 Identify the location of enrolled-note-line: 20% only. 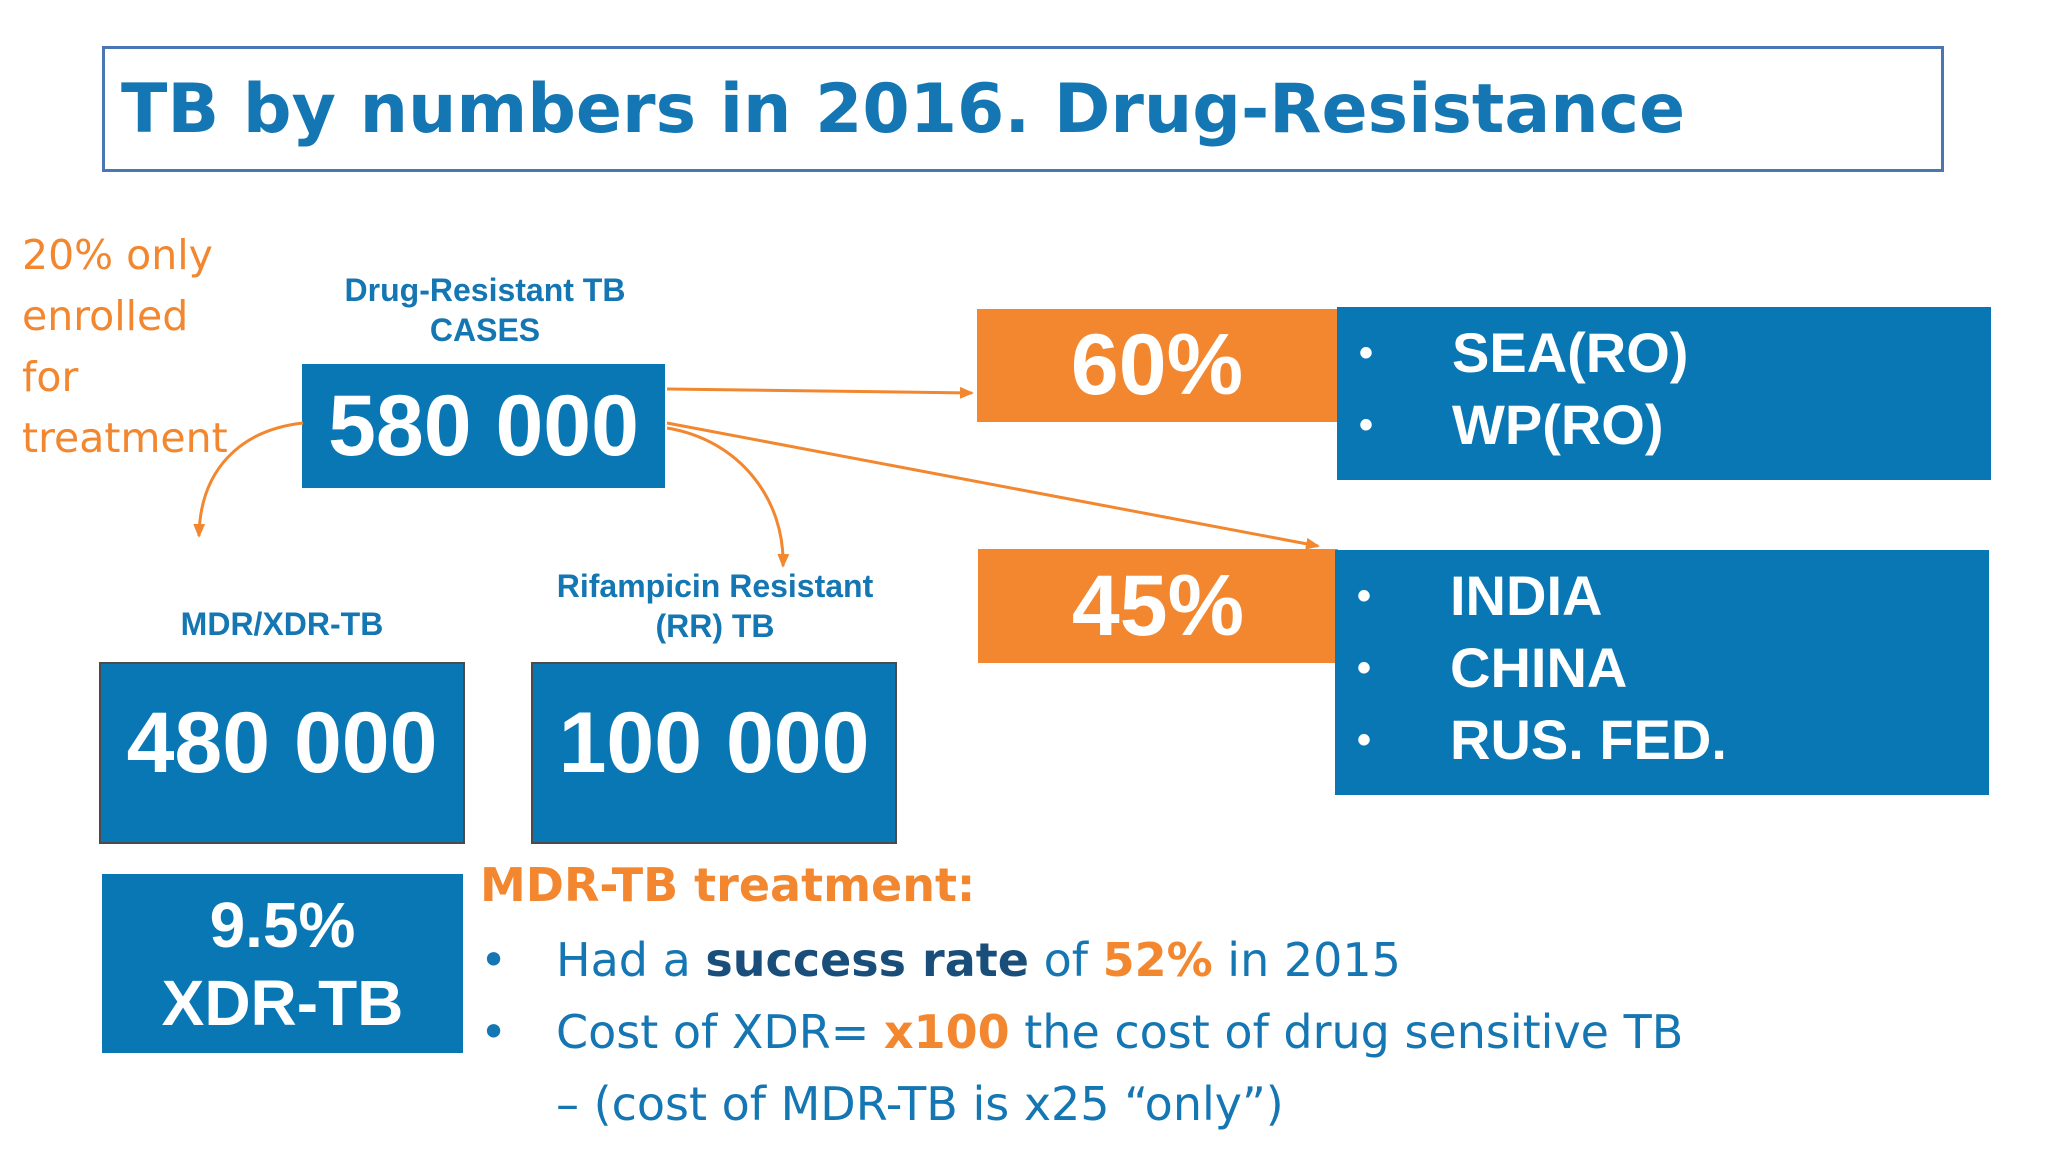
(117, 255).